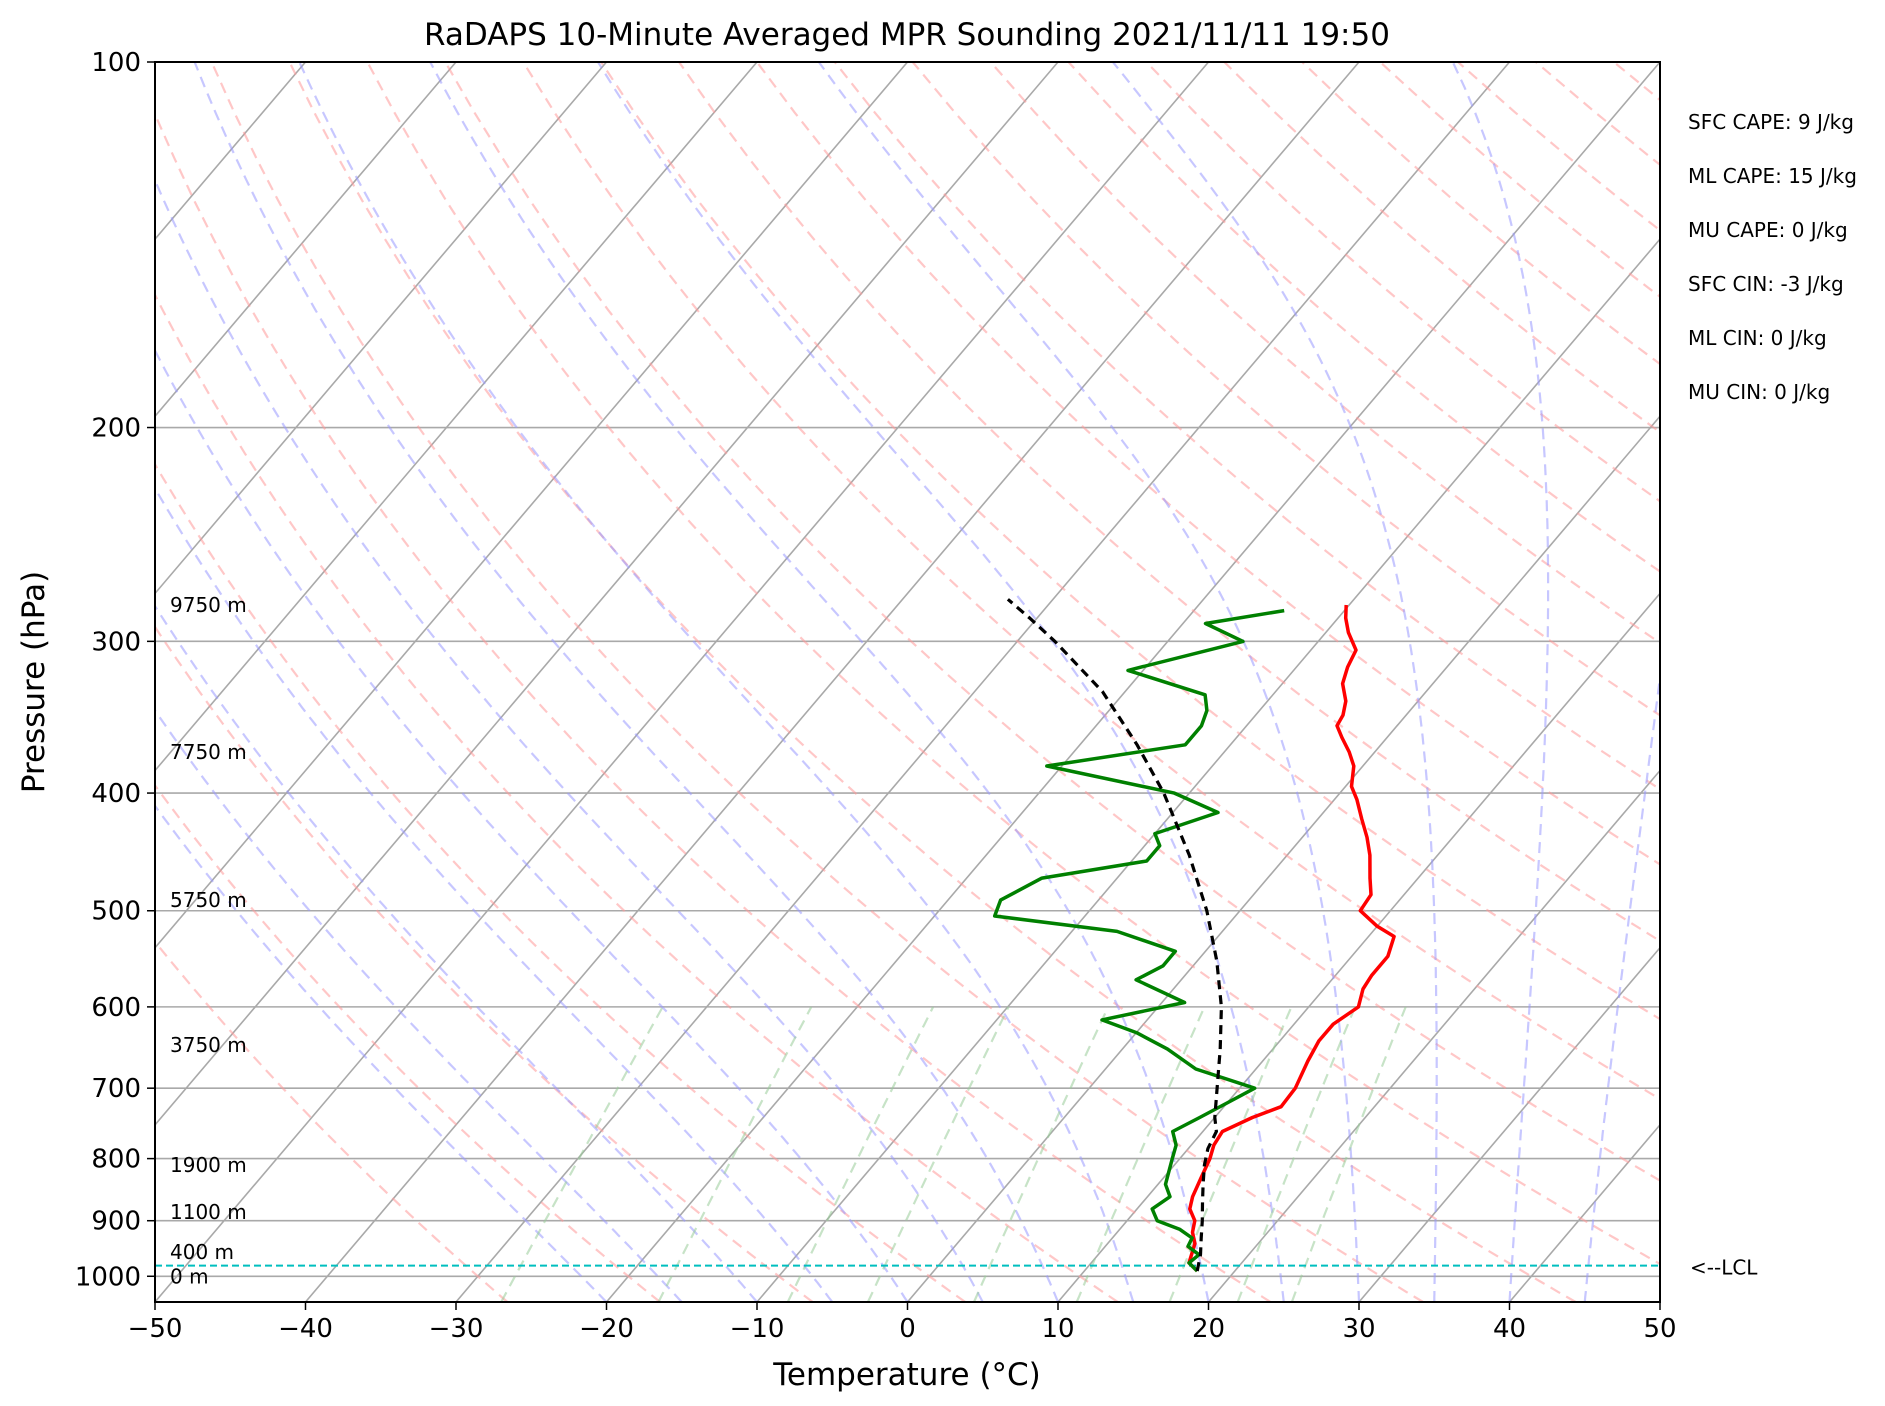 This screenshot has width=1885, height=1406. I want to click on height-label: 5750 m, so click(208, 900).